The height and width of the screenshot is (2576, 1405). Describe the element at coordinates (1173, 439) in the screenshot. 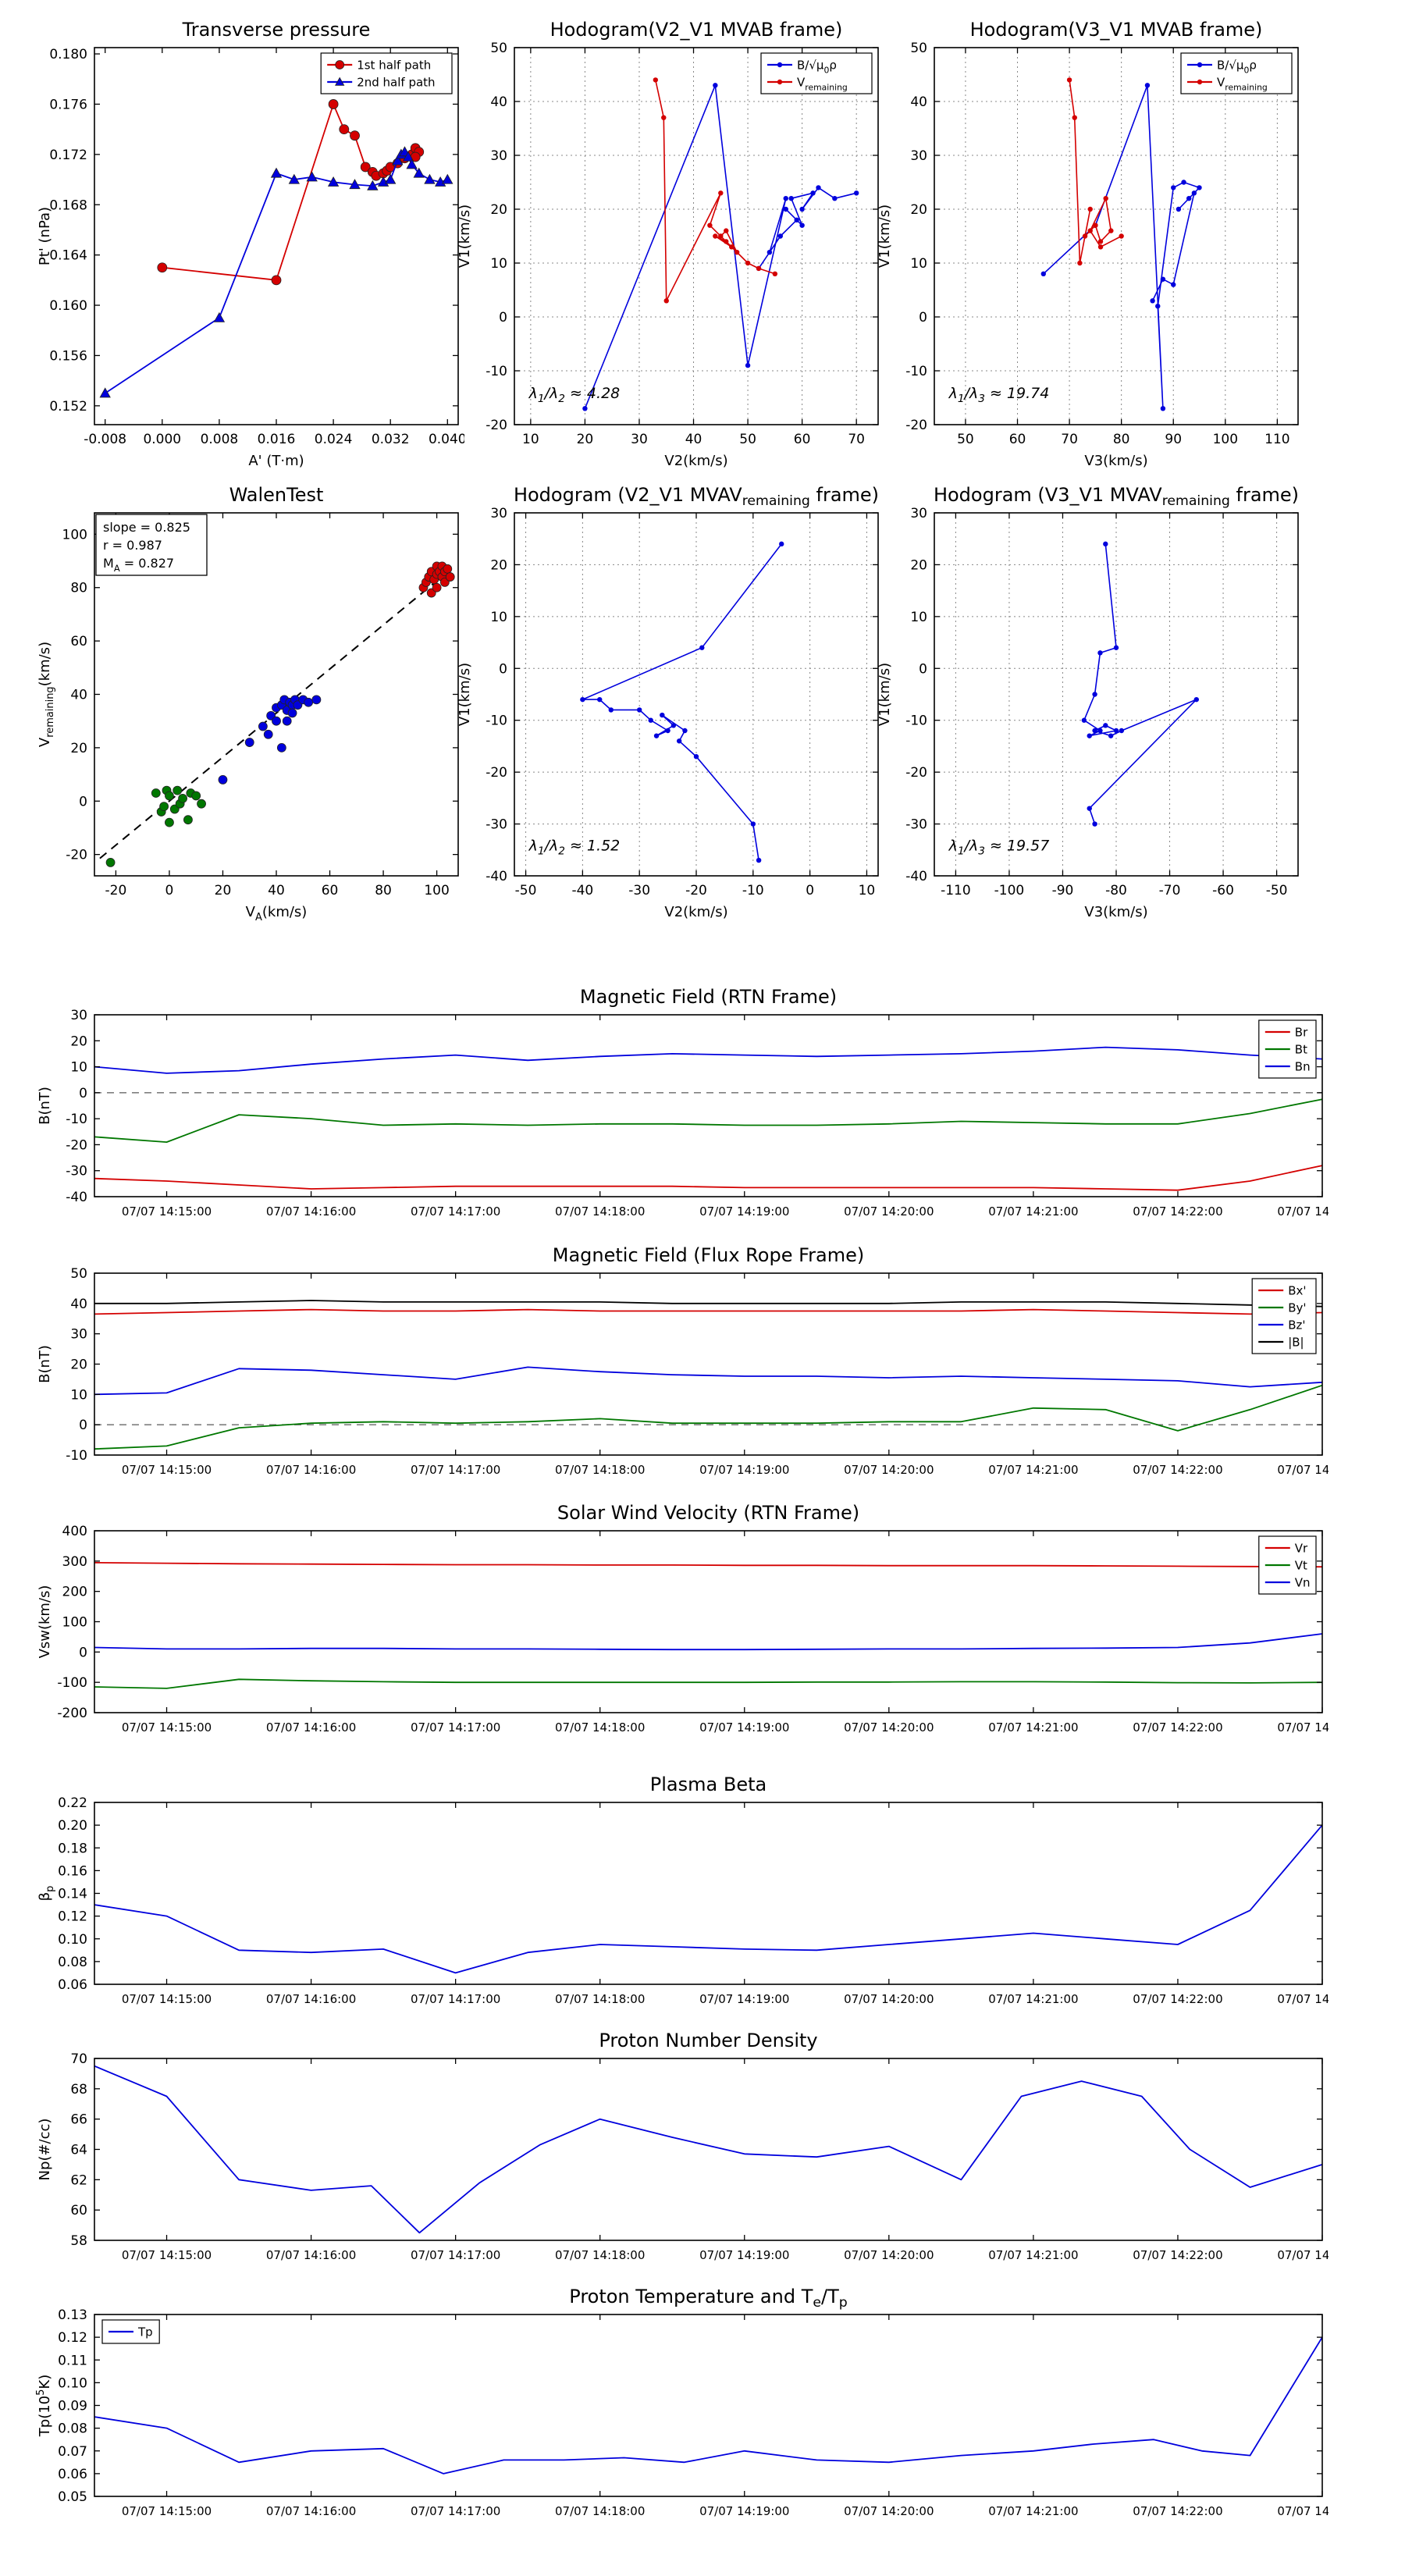

I see `svg-text: 90` at that location.